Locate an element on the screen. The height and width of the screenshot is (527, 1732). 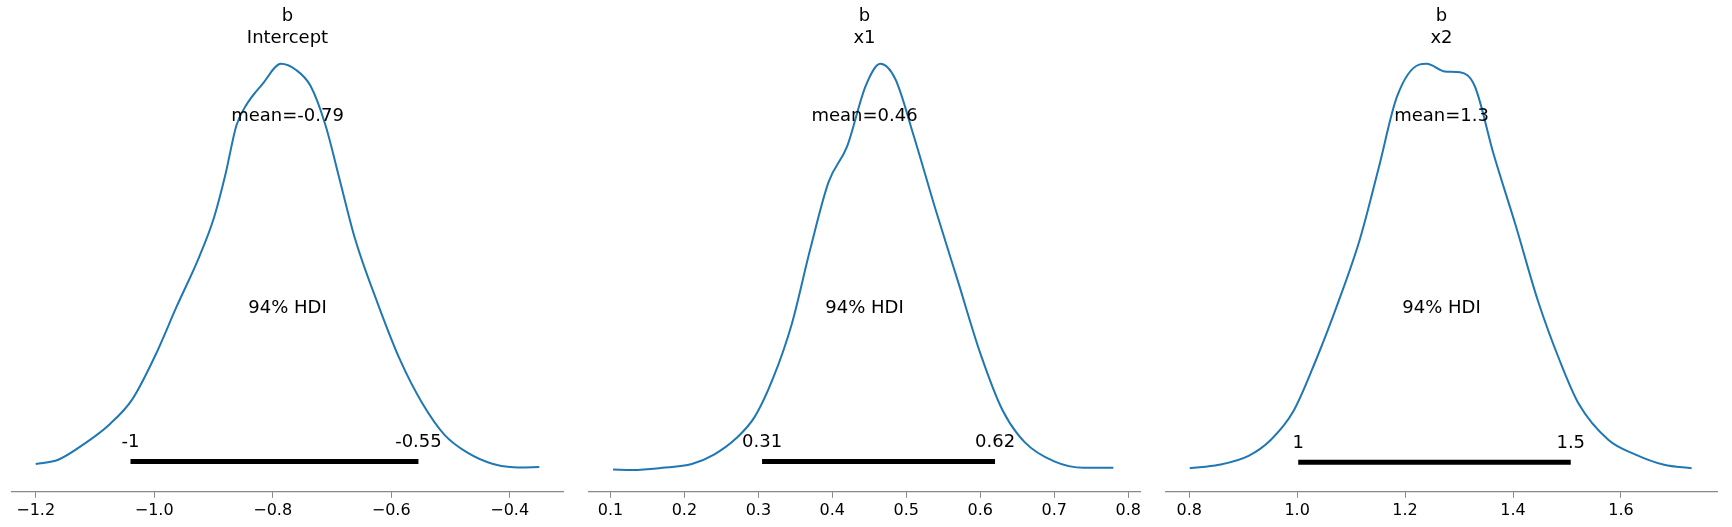
x-tick-label: 0.6 is located at coordinates (980, 509).